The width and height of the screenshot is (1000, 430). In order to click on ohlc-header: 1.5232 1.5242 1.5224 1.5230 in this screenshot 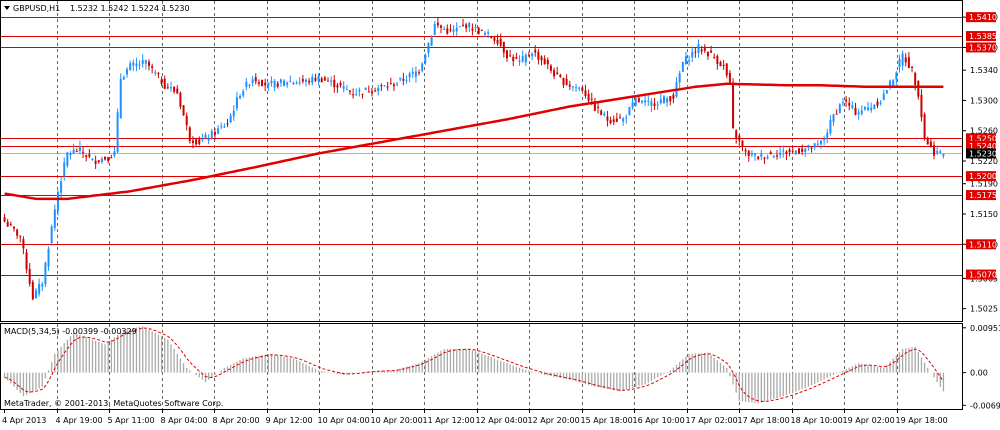, I will do `click(130, 8)`.